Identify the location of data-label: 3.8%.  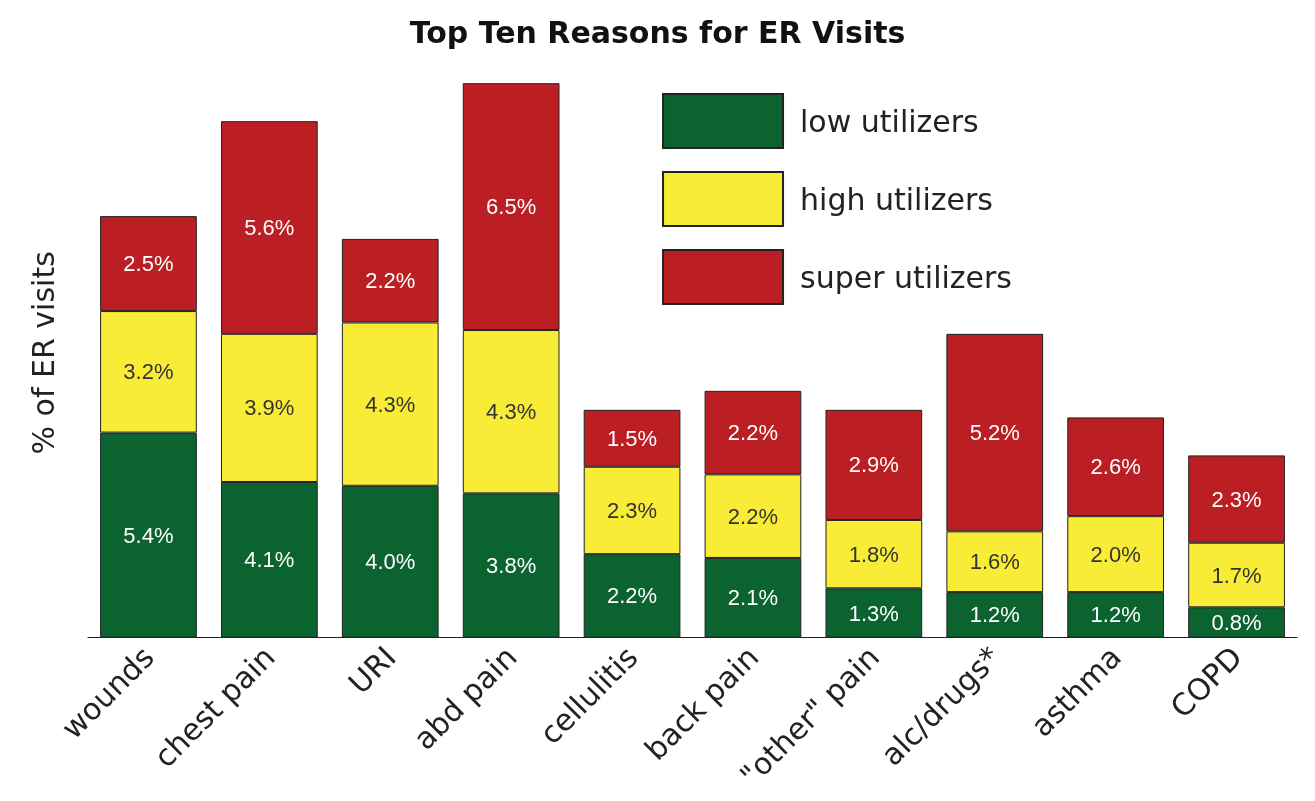
(511, 566).